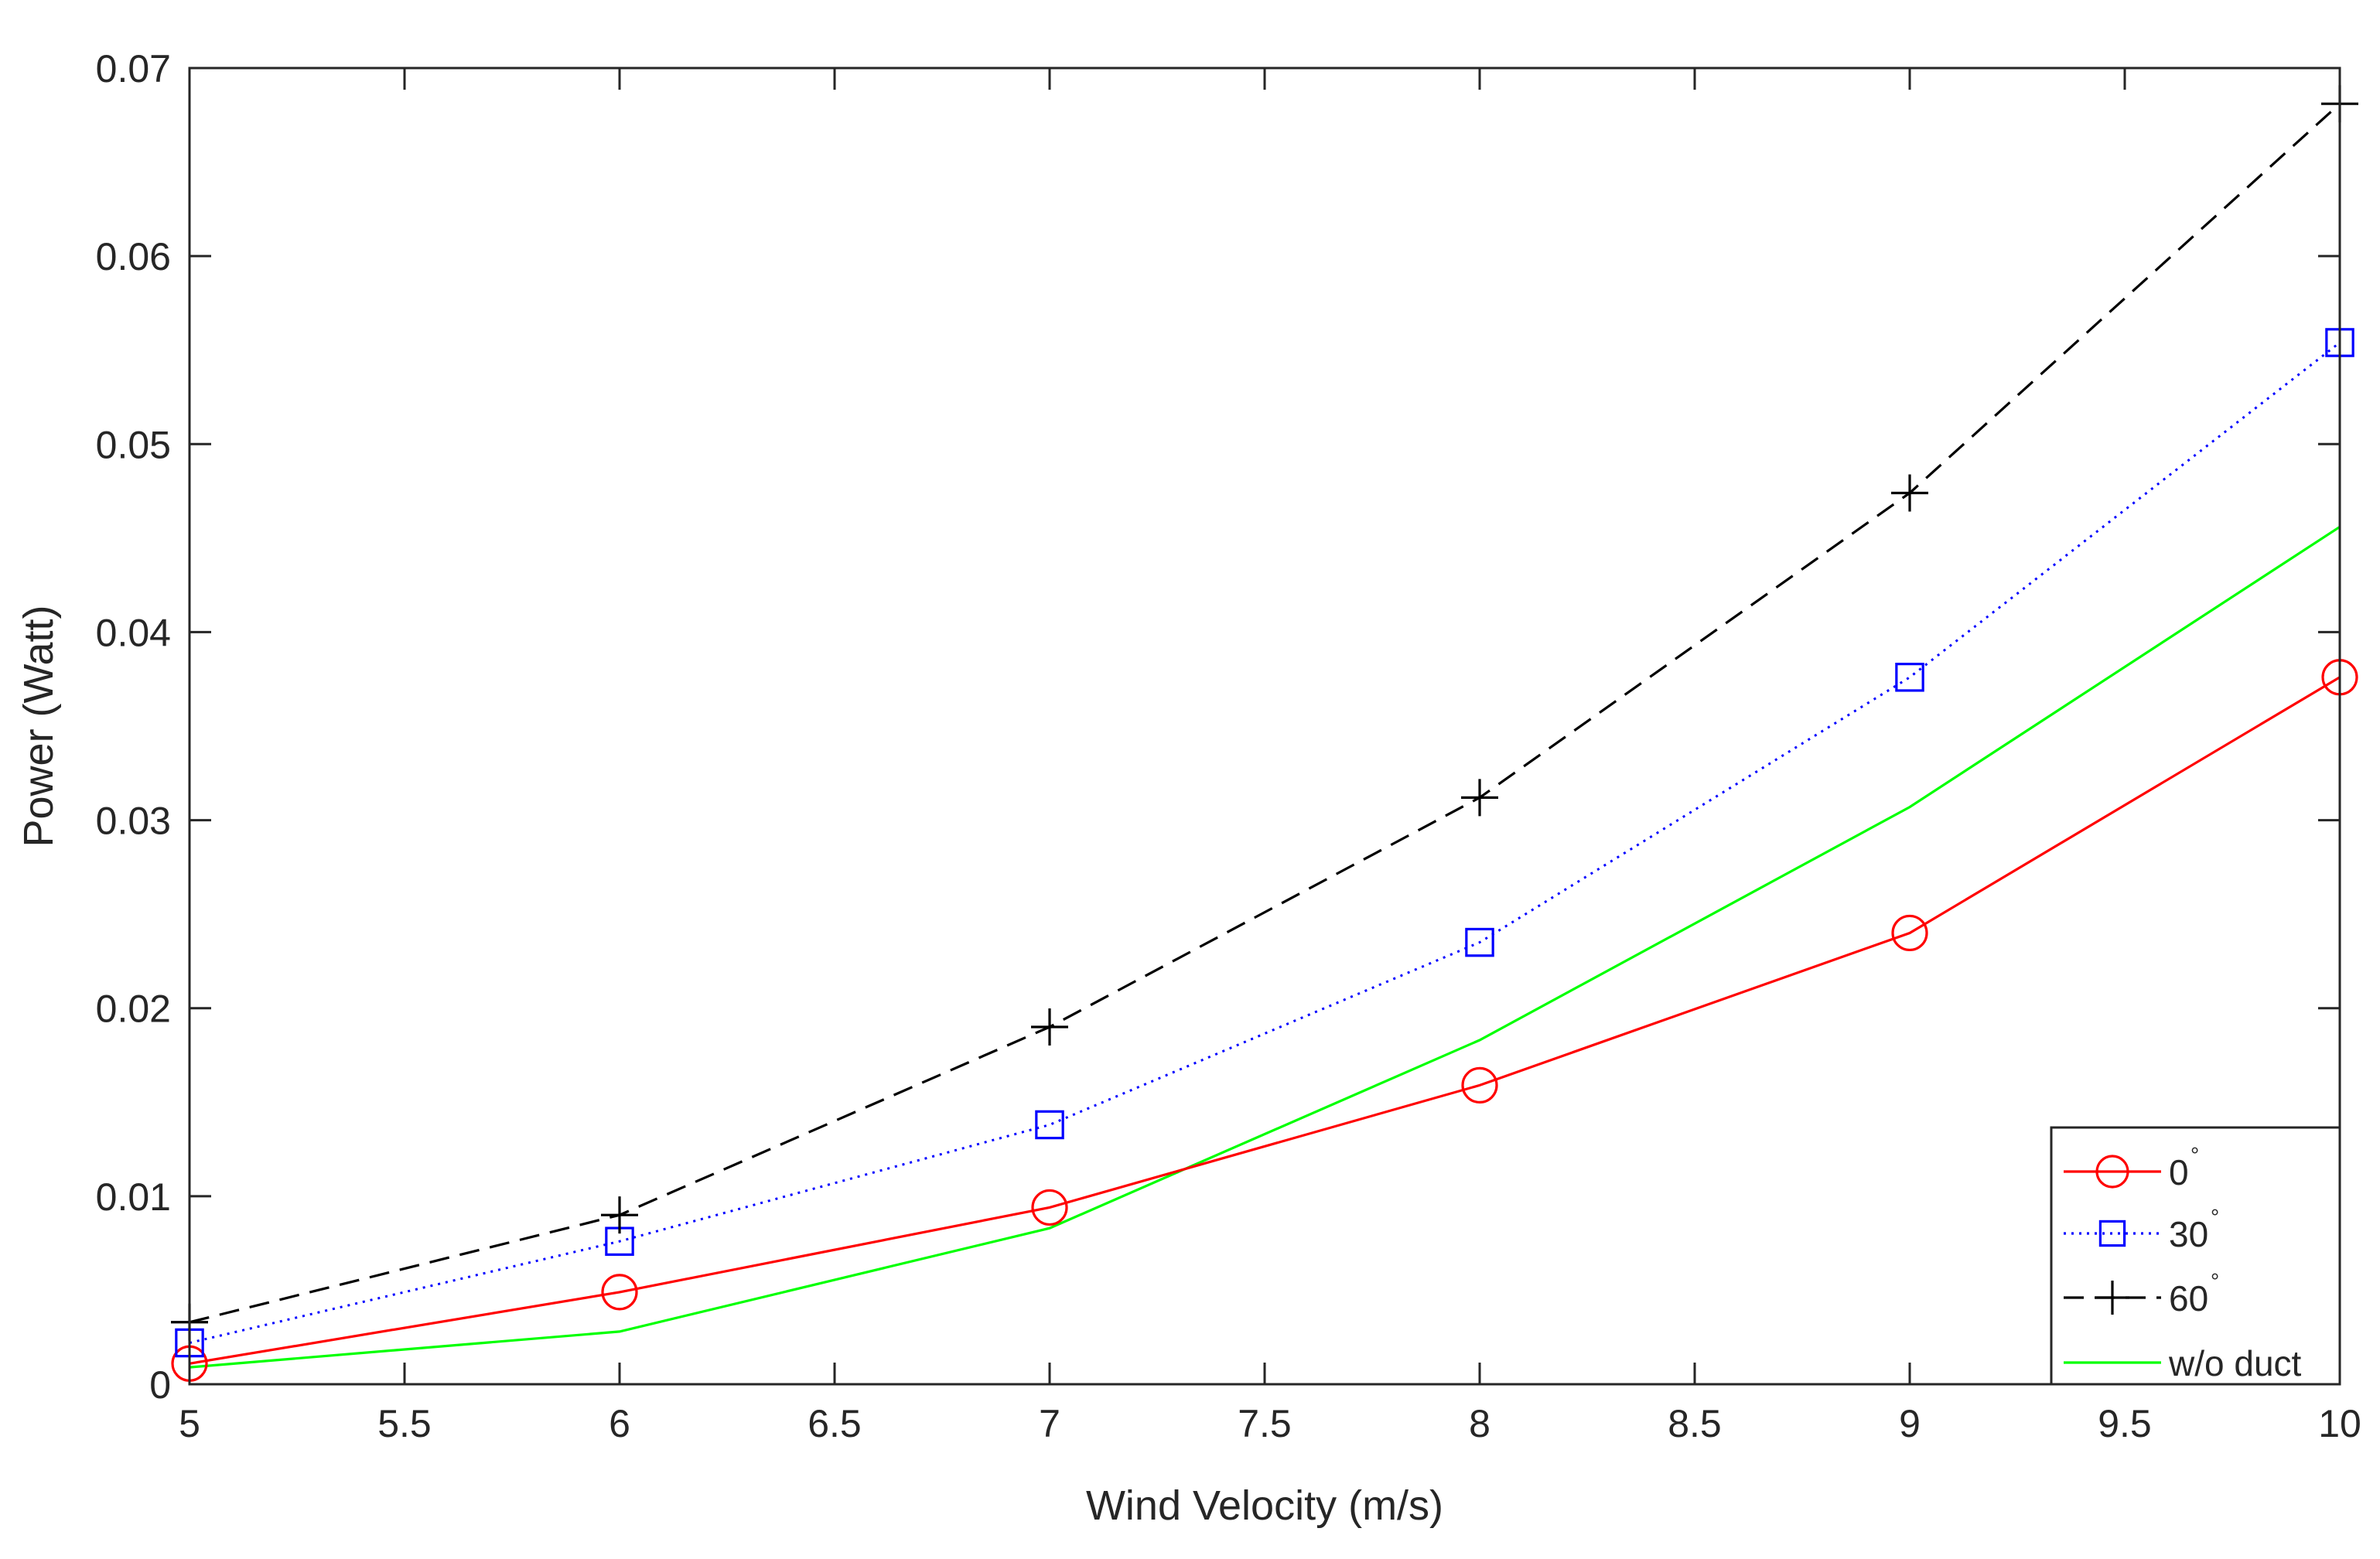 The width and height of the screenshot is (2380, 1559). Describe the element at coordinates (134, 257) in the screenshot. I see `y-tick-label: 0.06` at that location.